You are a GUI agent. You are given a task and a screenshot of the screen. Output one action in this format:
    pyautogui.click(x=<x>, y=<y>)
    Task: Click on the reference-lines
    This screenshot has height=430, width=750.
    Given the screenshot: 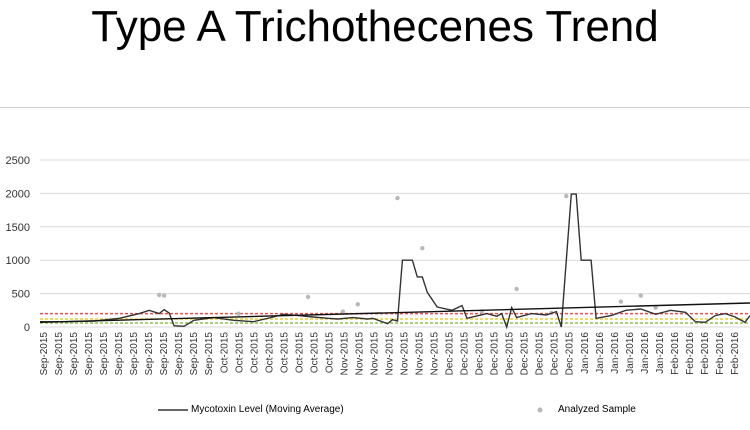 What is the action you would take?
    pyautogui.click(x=395, y=318)
    